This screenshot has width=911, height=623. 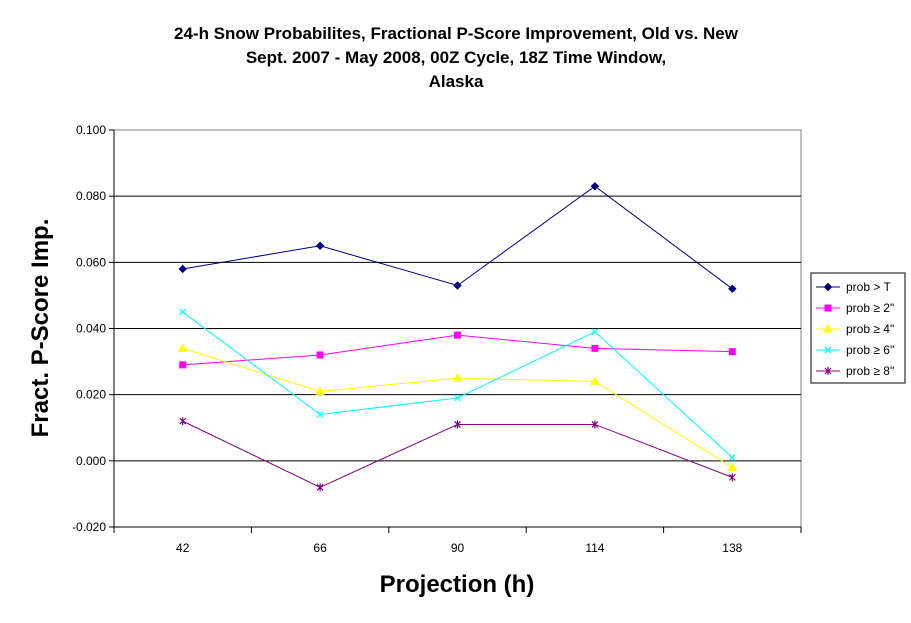 I want to click on x-axis-title: Projection (h), so click(x=457, y=584).